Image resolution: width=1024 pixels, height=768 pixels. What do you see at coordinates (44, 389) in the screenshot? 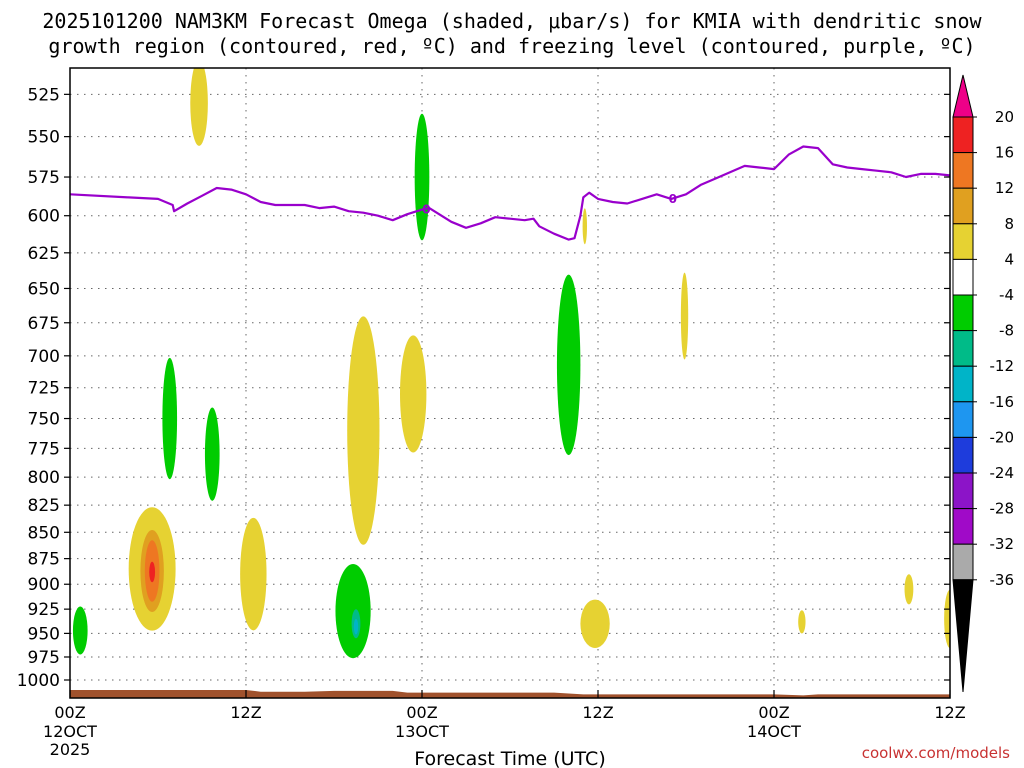
I see `y-tick-label: 725` at bounding box center [44, 389].